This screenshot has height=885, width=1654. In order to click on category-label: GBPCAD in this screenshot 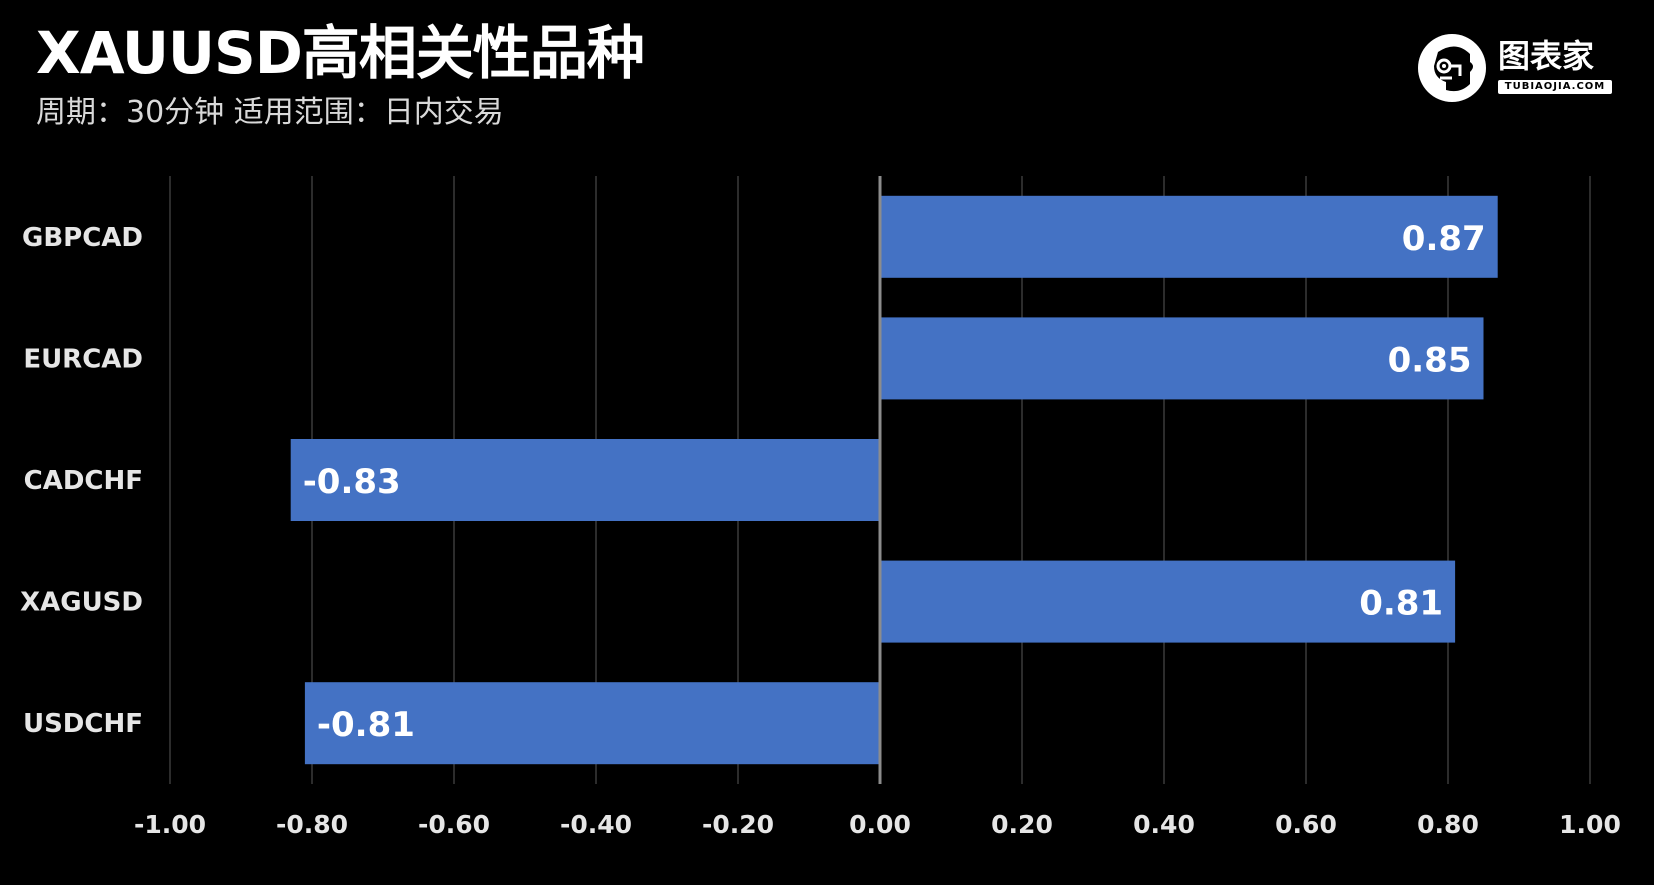, I will do `click(82, 238)`.